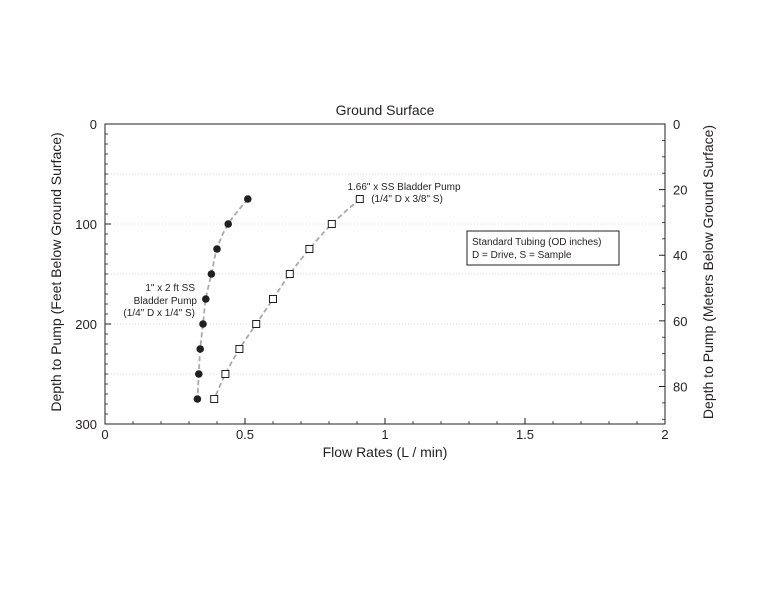 Image resolution: width=768 pixels, height=593 pixels. What do you see at coordinates (407, 199) in the screenshot?
I see `svg-text: (1/4" D x 3/8" S)` at bounding box center [407, 199].